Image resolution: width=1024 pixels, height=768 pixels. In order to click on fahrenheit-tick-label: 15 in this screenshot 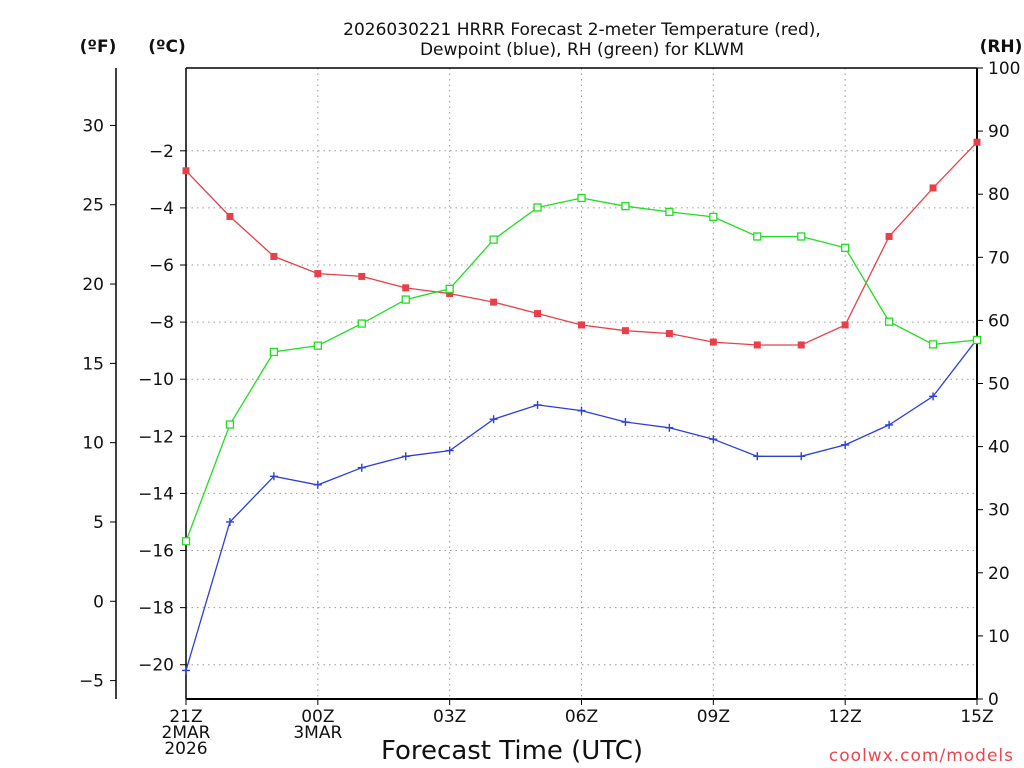, I will do `click(93, 364)`.